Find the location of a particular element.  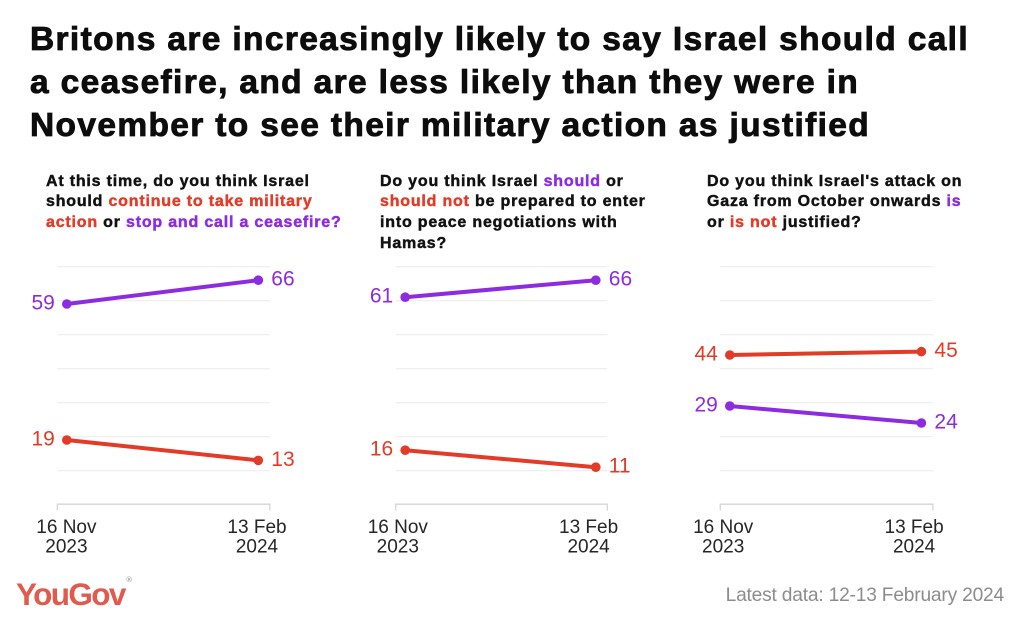

svg-text: 24 is located at coordinates (946, 422).